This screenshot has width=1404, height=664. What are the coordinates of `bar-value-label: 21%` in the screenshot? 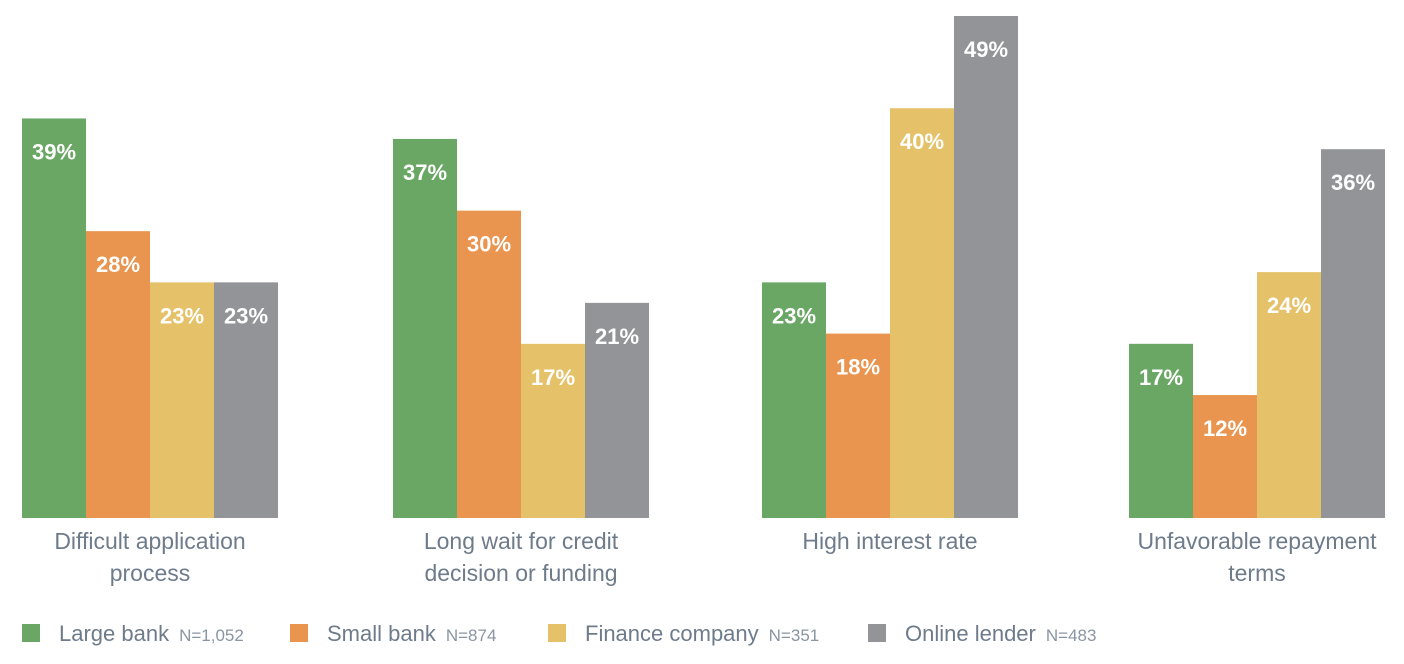 It's located at (617, 336).